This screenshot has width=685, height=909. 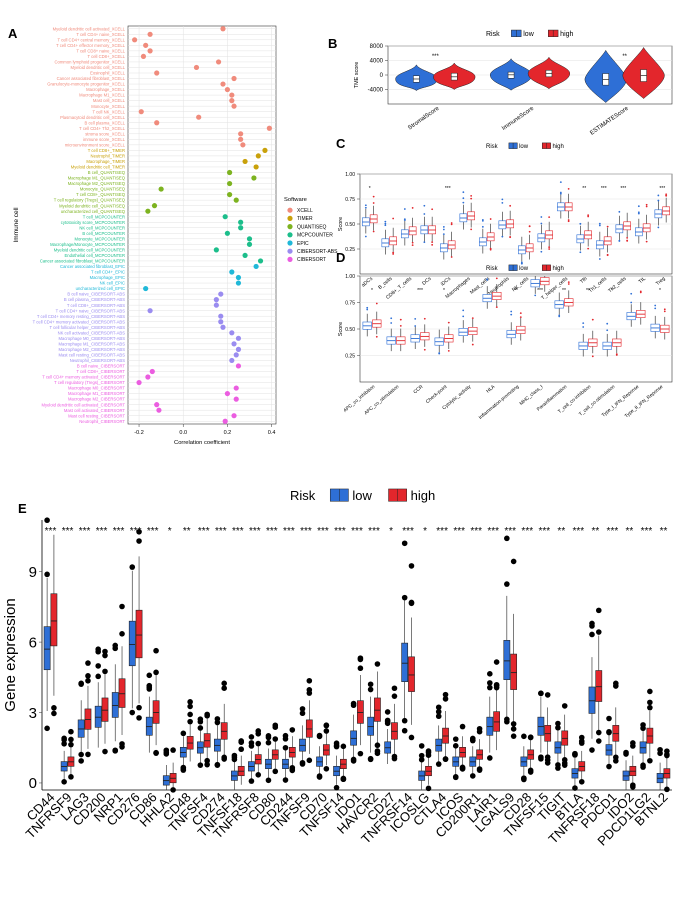 What do you see at coordinates (190, 714) in the screenshot?
I see `panel-e-outlier-cd48-high` at bounding box center [190, 714].